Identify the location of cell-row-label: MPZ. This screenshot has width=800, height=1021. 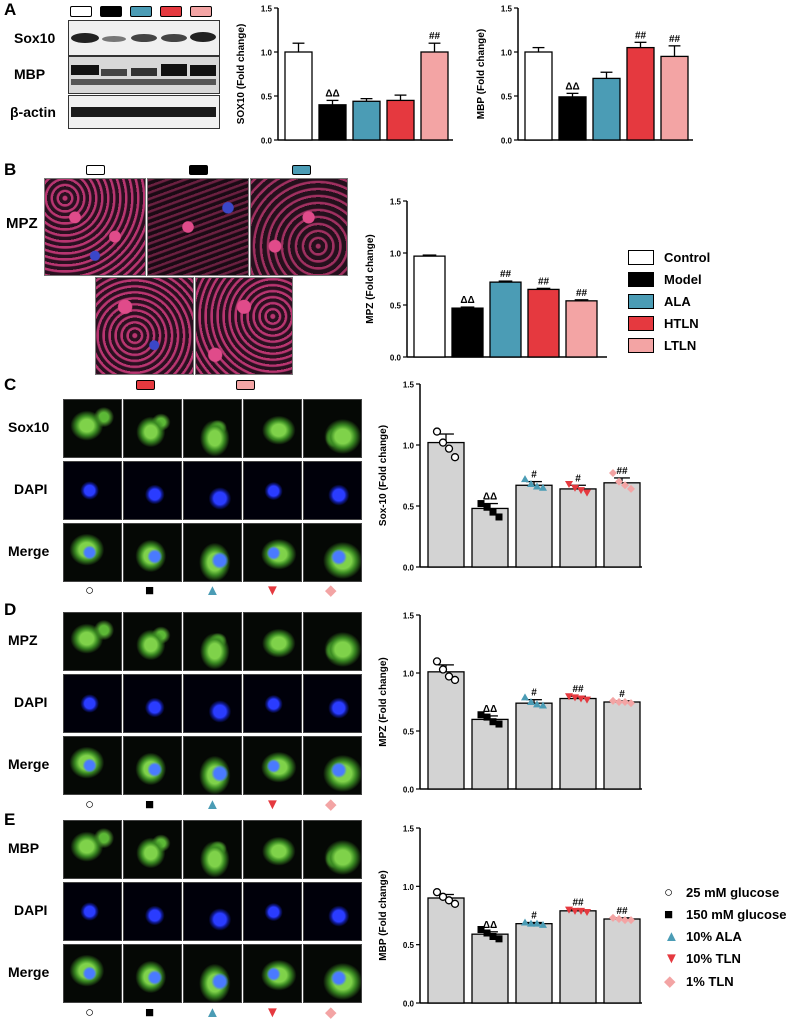
(23, 640).